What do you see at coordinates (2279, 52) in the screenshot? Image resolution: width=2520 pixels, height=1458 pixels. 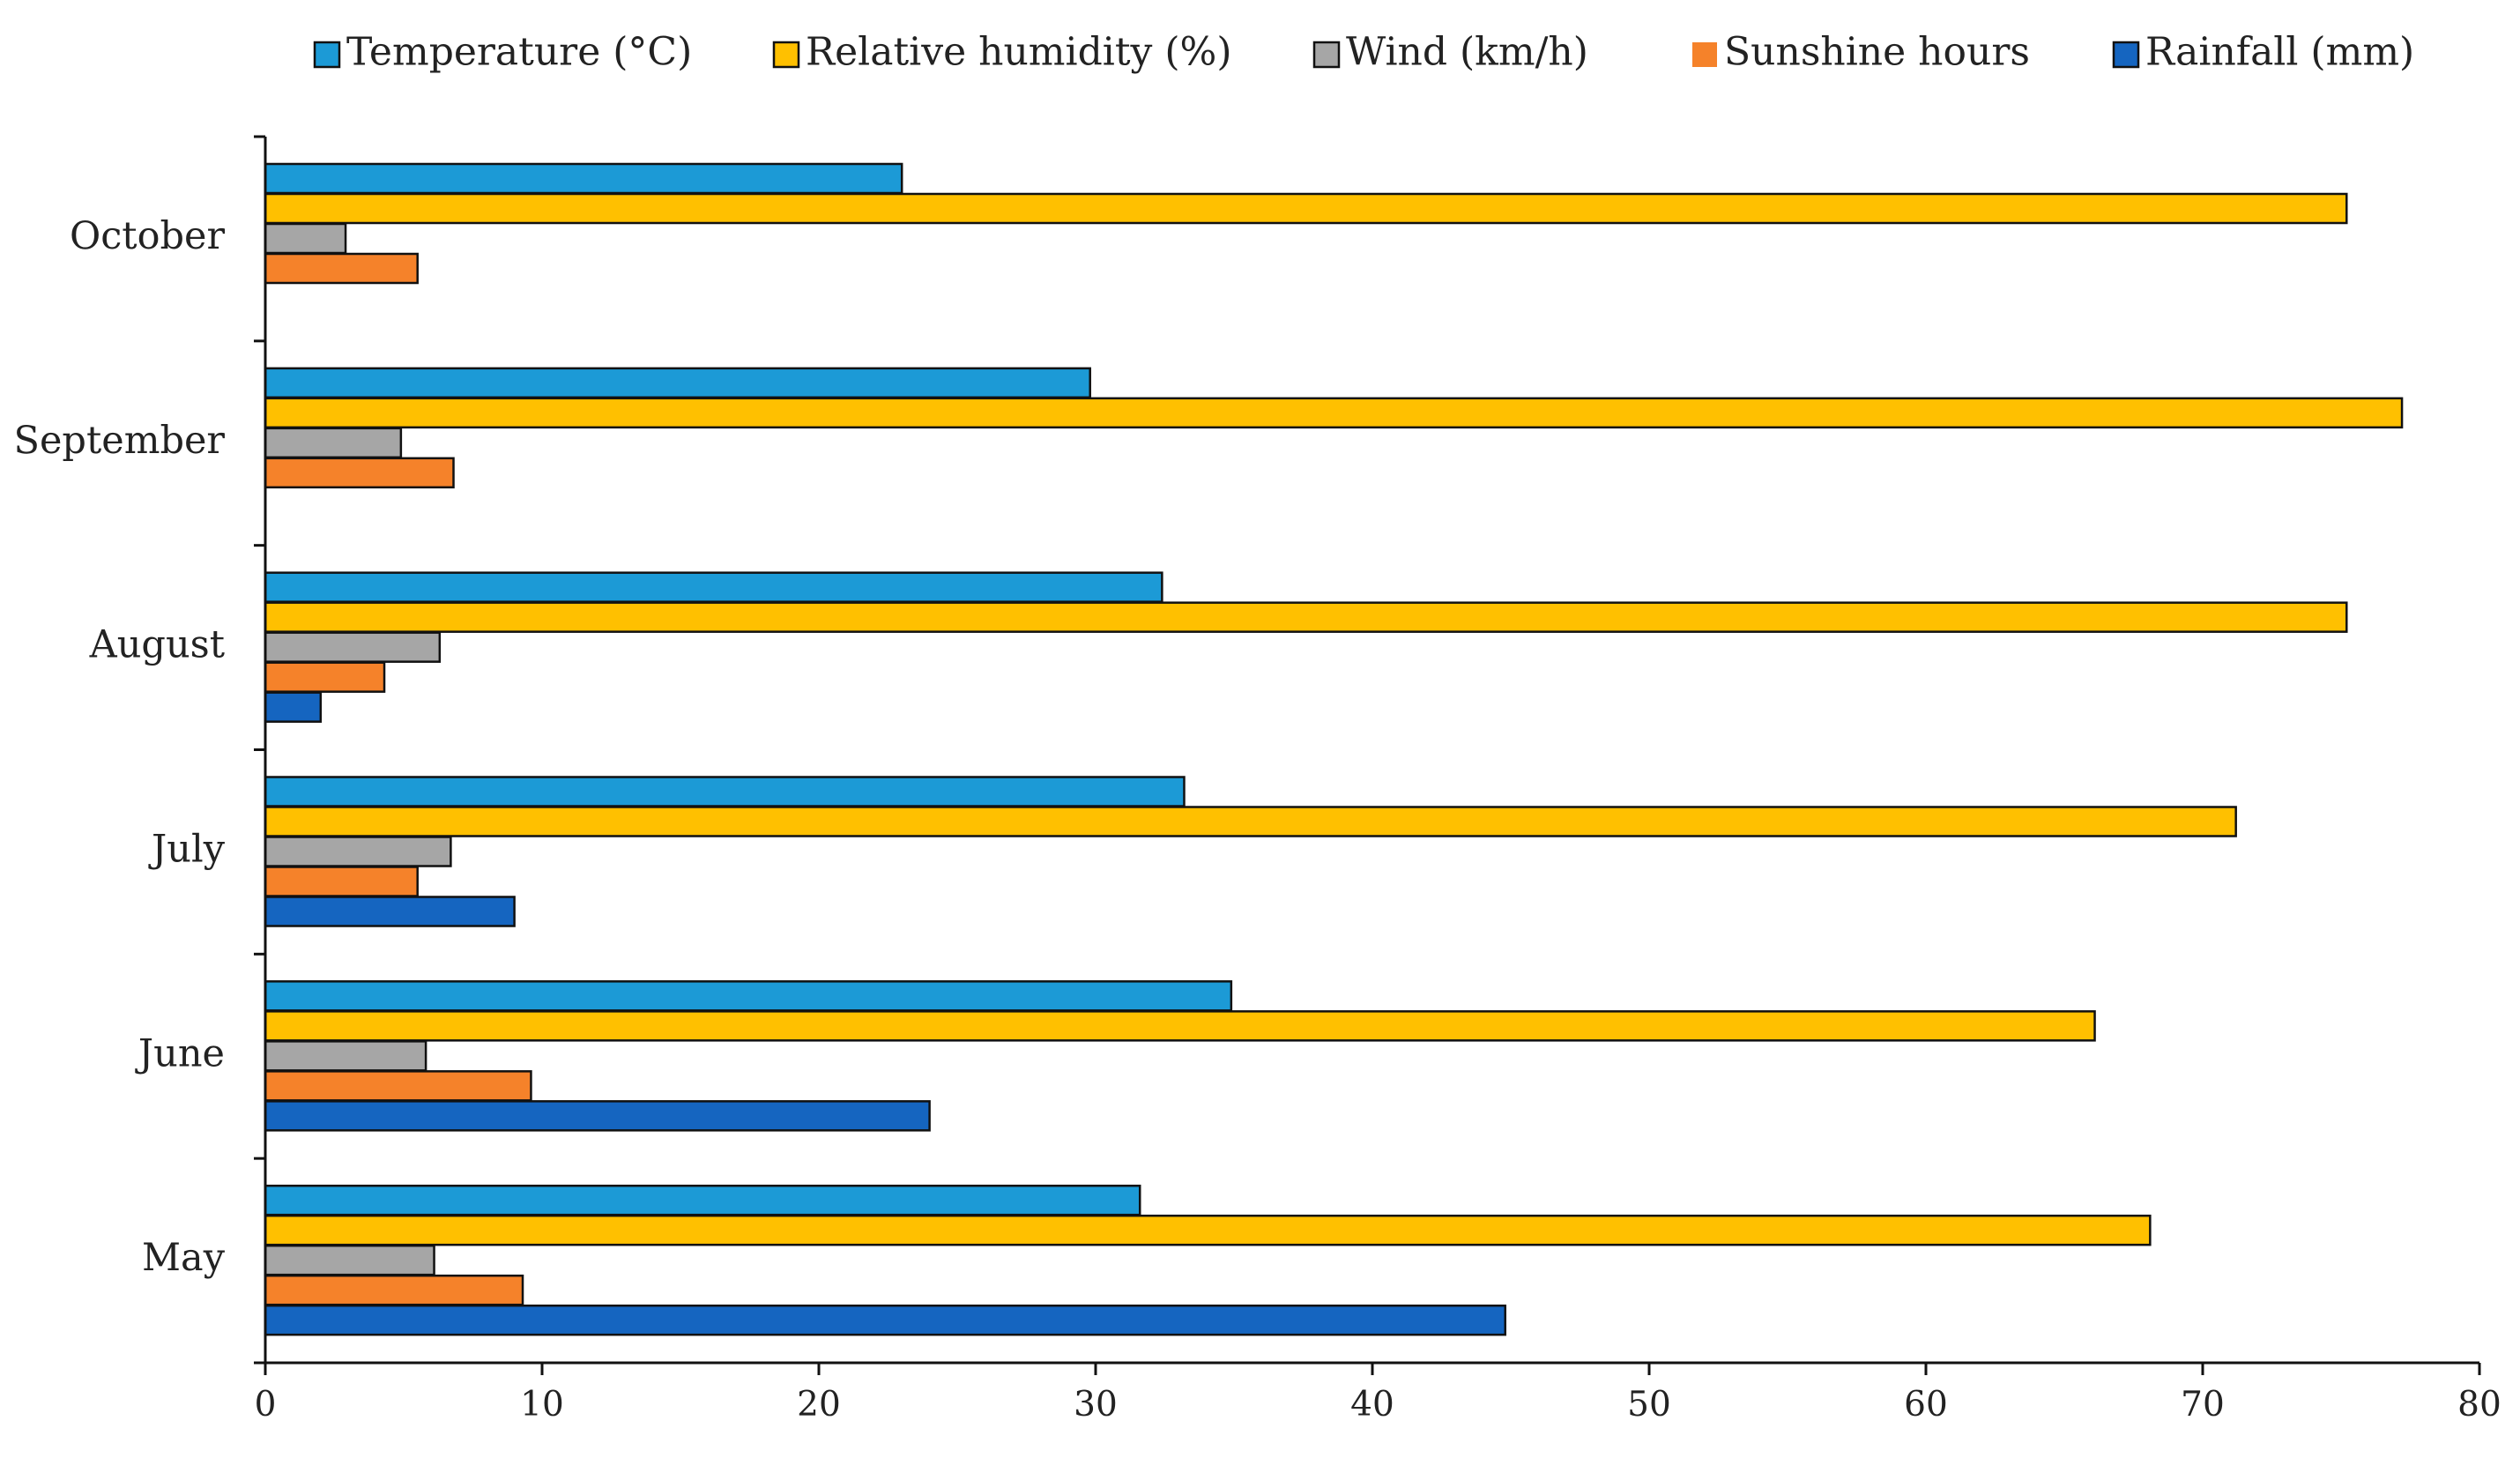 I see `legend-label-4: Rainfall (mm)` at bounding box center [2279, 52].